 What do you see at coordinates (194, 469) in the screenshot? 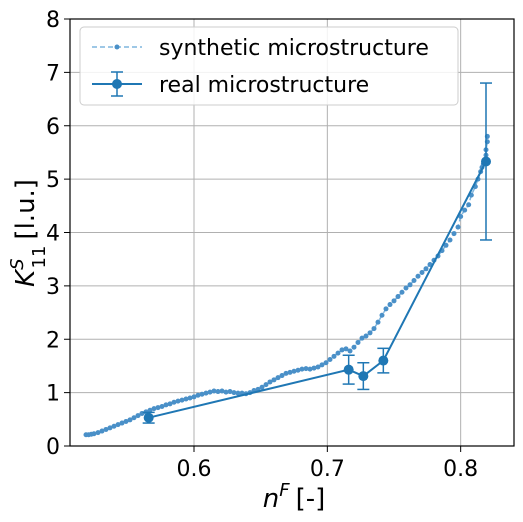
I see `x-tick-label: 0.6` at bounding box center [194, 469].